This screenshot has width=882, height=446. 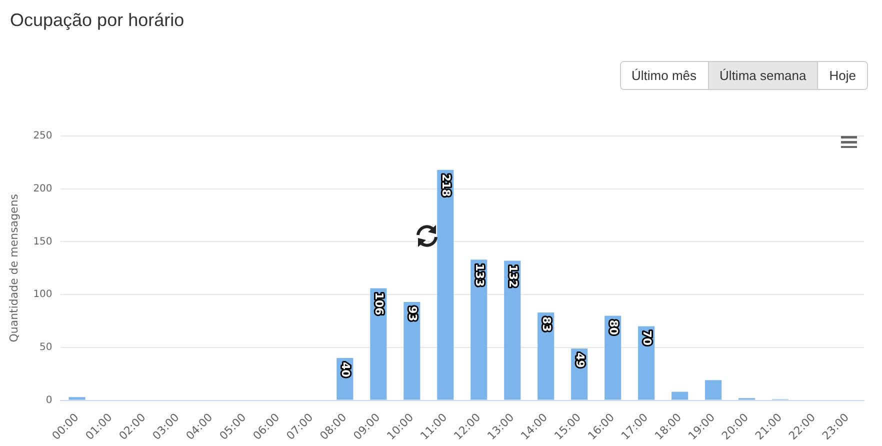 I want to click on y-tick-label: 150, so click(x=42, y=242).